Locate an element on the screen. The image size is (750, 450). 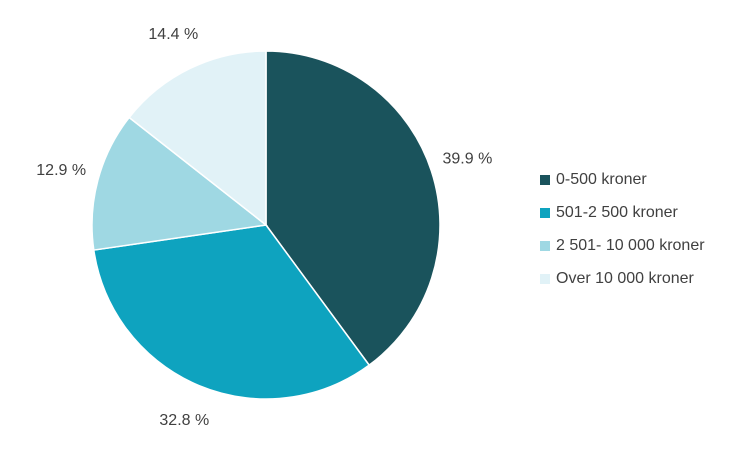
slice-data-label: 12.9 % is located at coordinates (61, 170).